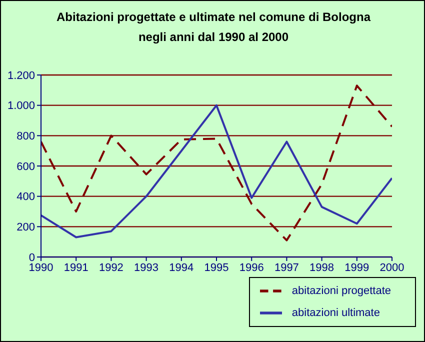 This screenshot has height=342, width=425. Describe the element at coordinates (25, 228) in the screenshot. I see `y-tick-label: 200` at that location.